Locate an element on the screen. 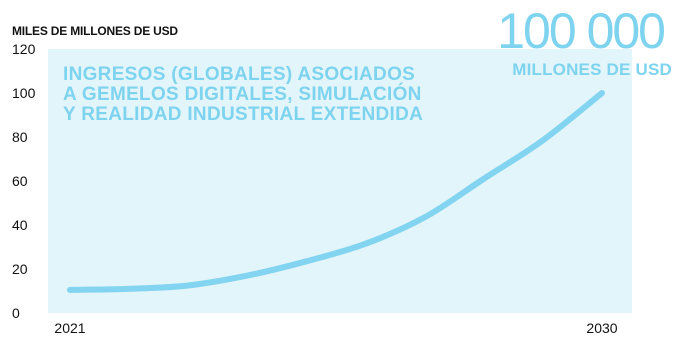 The height and width of the screenshot is (344, 686). y-tick-label: 60 is located at coordinates (20, 181).